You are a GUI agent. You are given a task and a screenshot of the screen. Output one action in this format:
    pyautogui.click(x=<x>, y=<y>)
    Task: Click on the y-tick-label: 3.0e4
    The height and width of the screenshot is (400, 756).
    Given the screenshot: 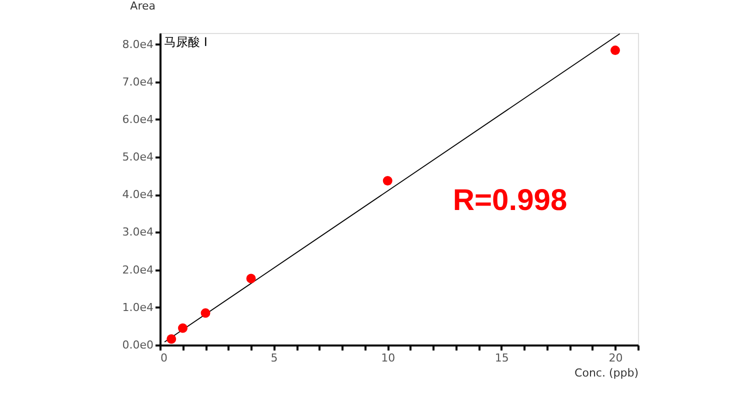 What is the action you would take?
    pyautogui.click(x=138, y=232)
    